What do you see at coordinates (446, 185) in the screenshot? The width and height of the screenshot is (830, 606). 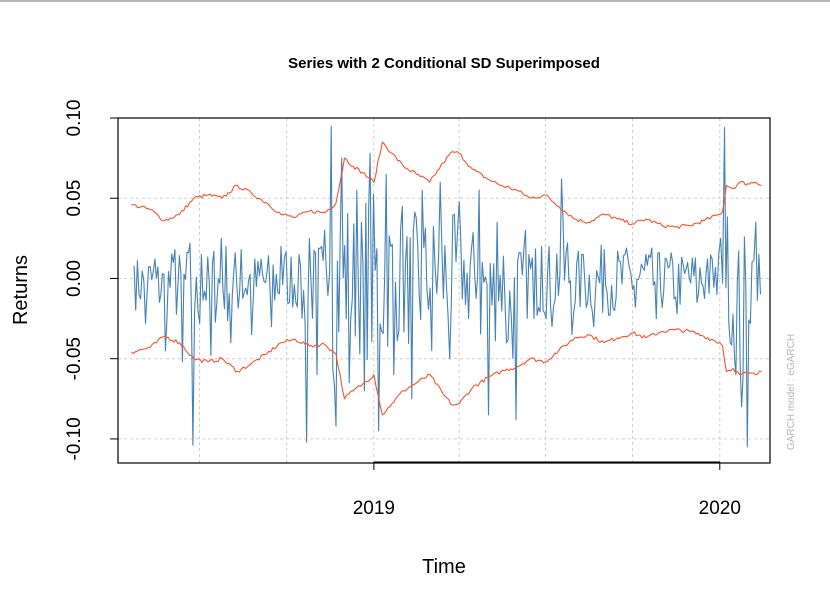 I see `series-line-upper-2sd` at bounding box center [446, 185].